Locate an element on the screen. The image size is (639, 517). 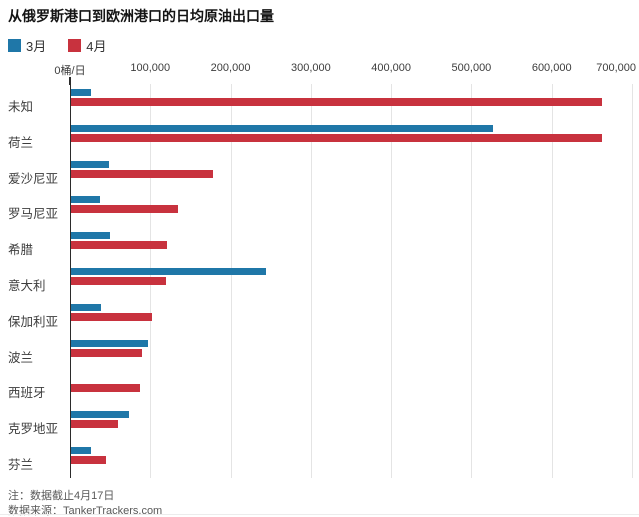
legend-label-april: 4月 is located at coordinates (96, 46).